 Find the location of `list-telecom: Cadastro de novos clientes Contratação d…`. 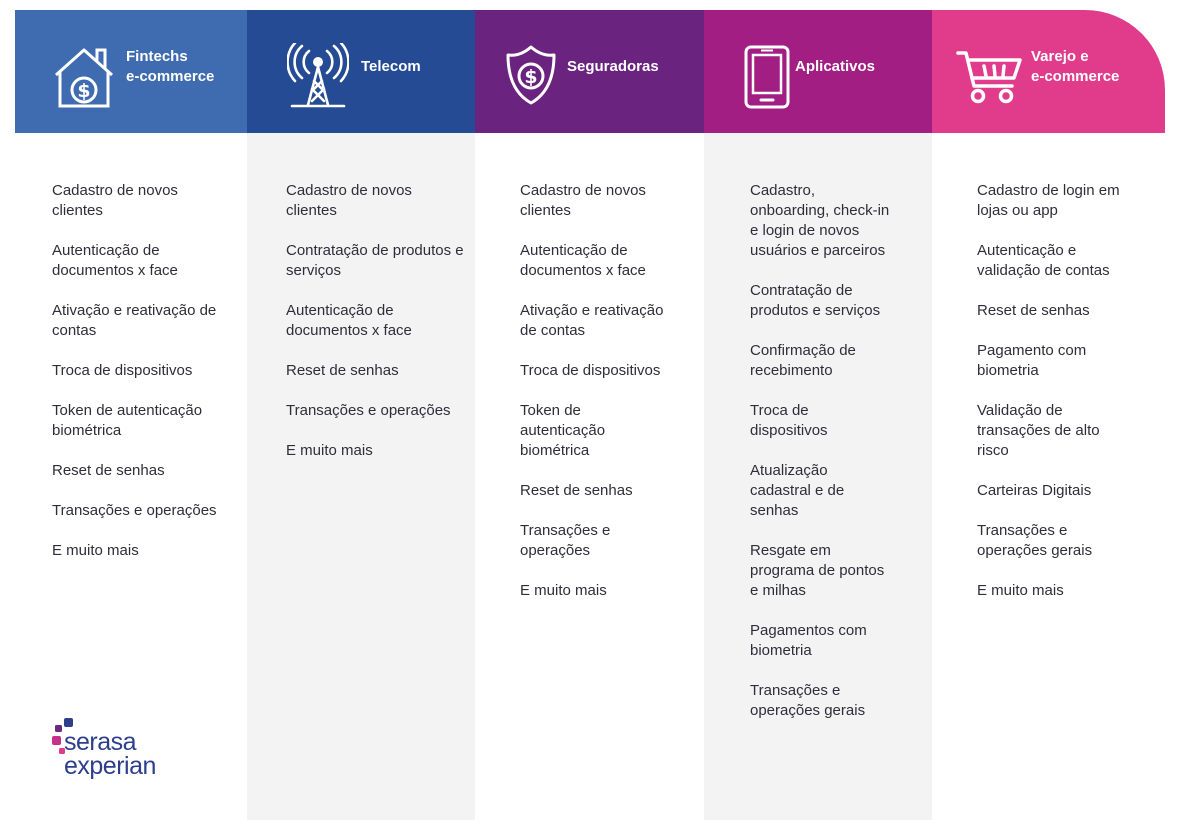

list-telecom: Cadastro de novos clientes Contratação d… is located at coordinates (376, 331).